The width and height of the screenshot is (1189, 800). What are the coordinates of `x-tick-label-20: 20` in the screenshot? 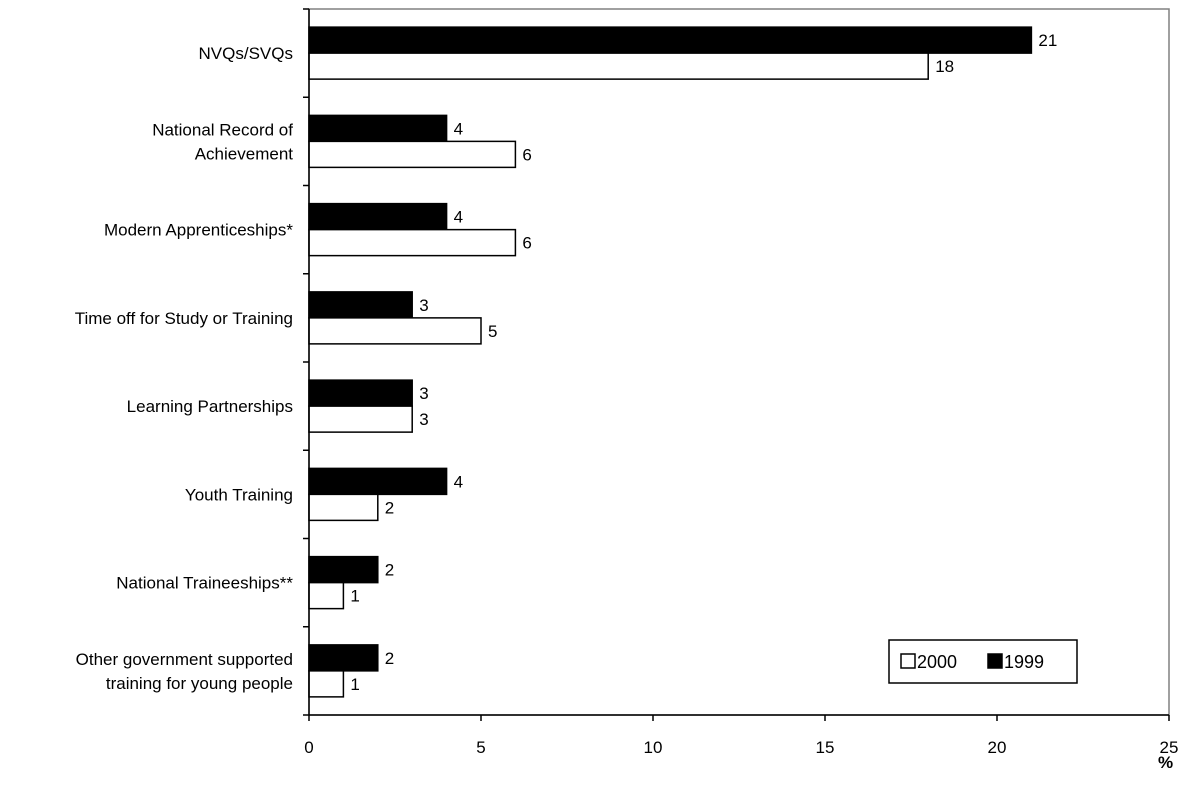 It's located at (997, 747).